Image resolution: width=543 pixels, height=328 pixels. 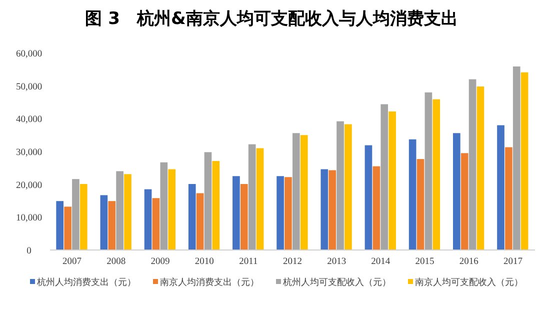 I want to click on x-tick-label: 2016, so click(x=469, y=262).